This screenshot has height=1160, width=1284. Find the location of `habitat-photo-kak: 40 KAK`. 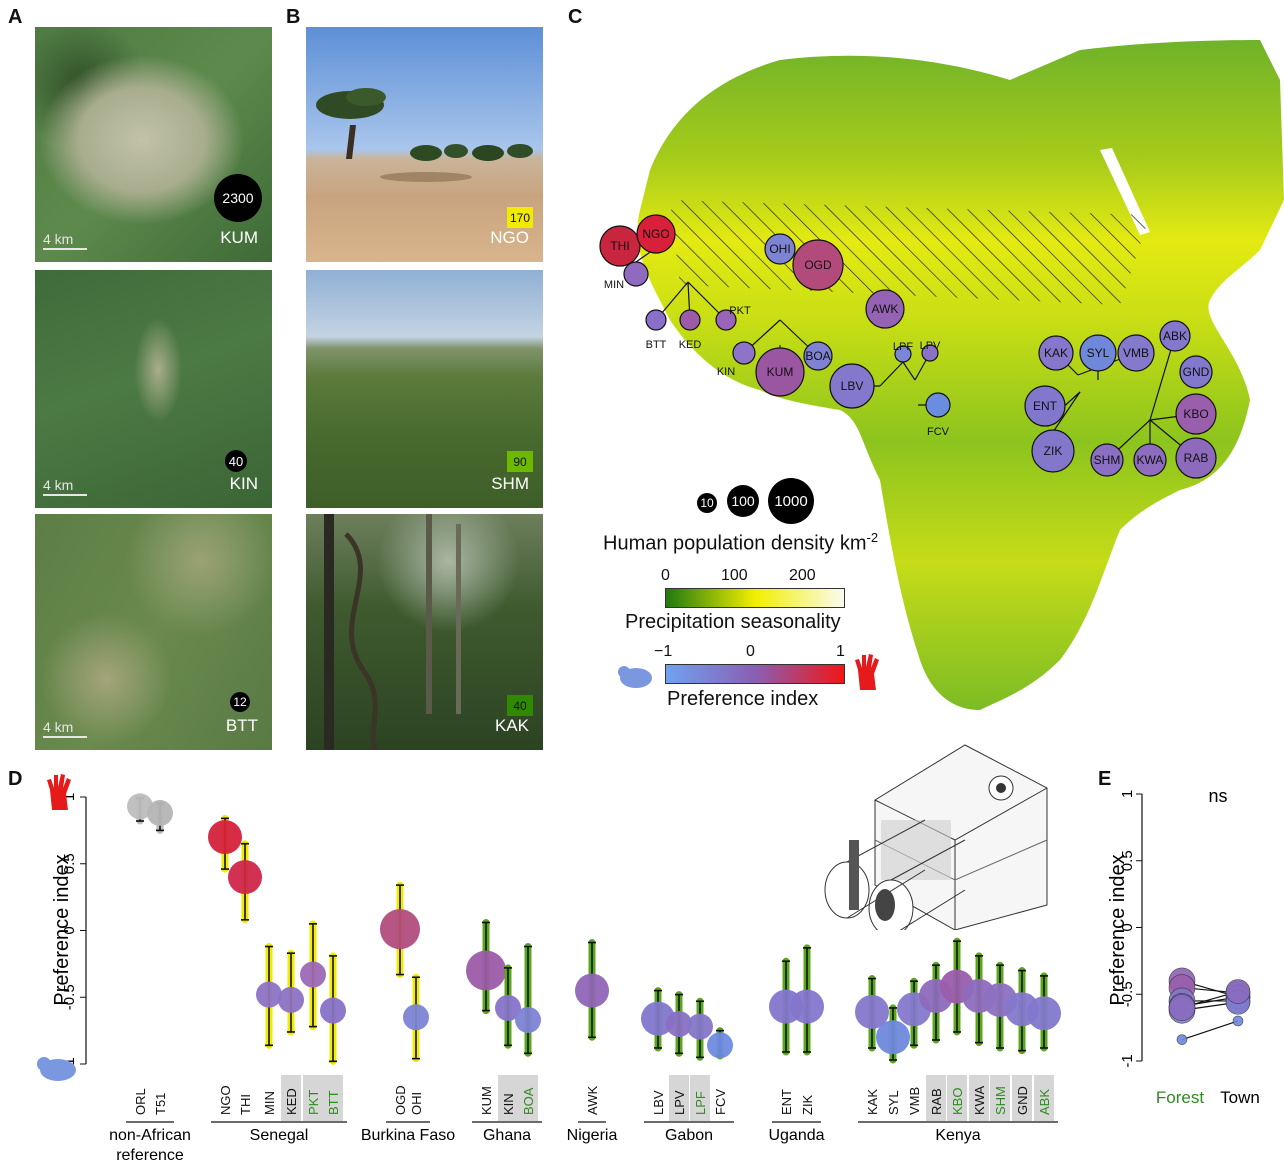

habitat-photo-kak: 40 KAK is located at coordinates (424, 632).